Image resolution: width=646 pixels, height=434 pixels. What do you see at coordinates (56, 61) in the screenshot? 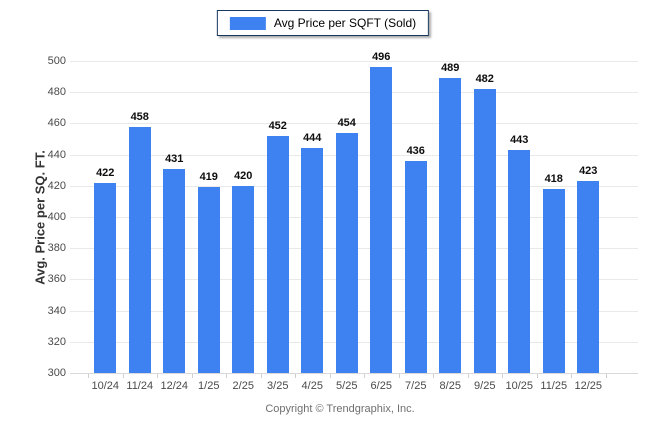
I see `y-tick-label: 500` at bounding box center [56, 61].